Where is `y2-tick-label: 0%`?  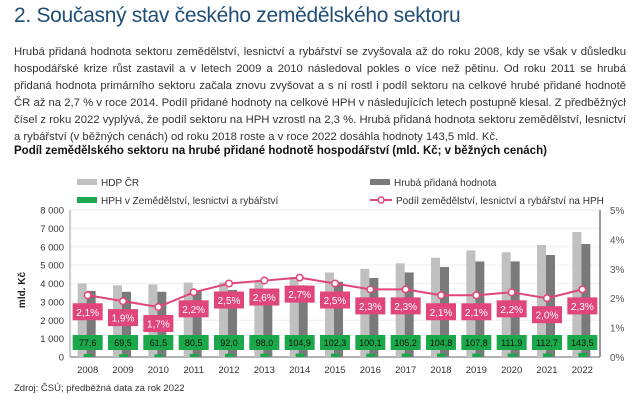
y2-tick-label: 0% is located at coordinates (617, 358).